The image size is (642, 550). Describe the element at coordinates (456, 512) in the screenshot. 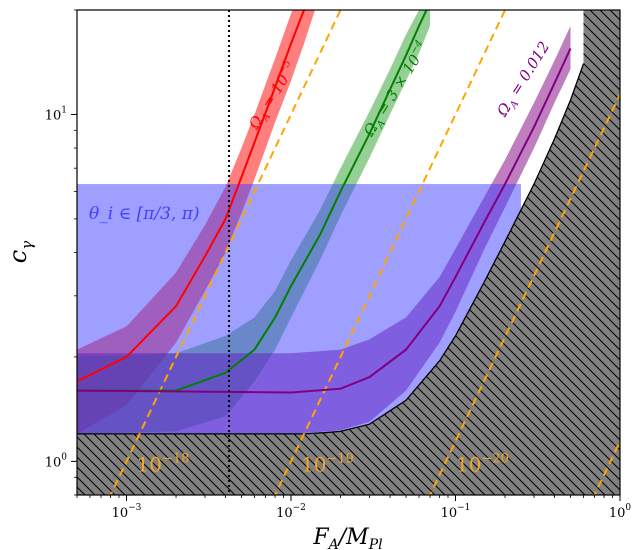

I see `x-tick-label: 10⁻¹` at that location.